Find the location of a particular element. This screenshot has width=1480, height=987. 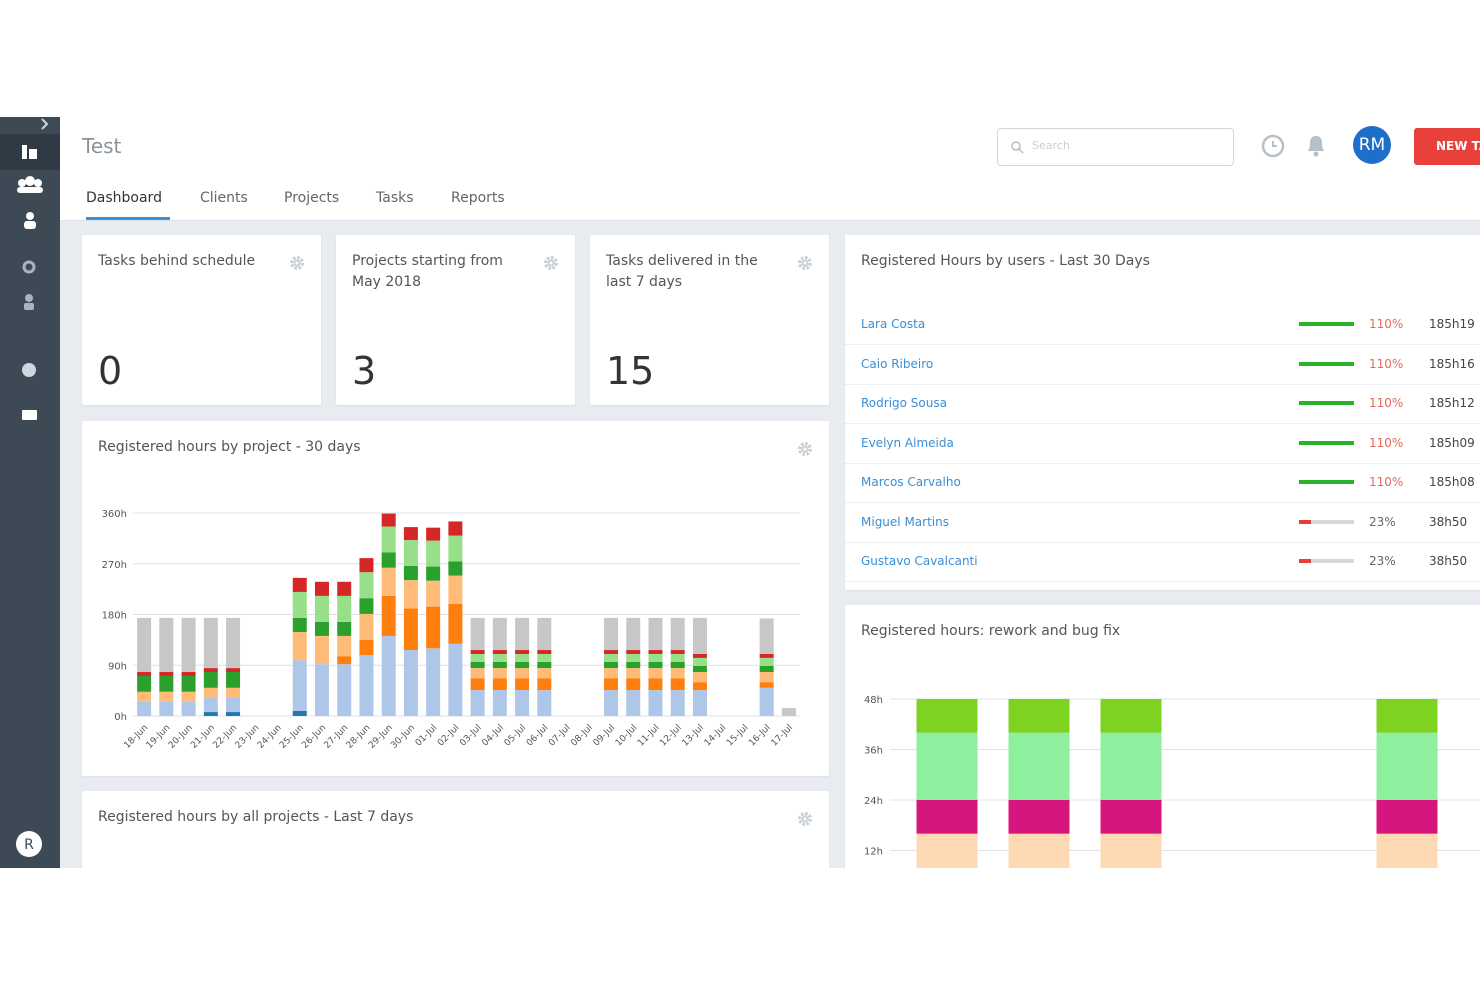

x-tick-label: 12-Jul is located at coordinates (671, 736).